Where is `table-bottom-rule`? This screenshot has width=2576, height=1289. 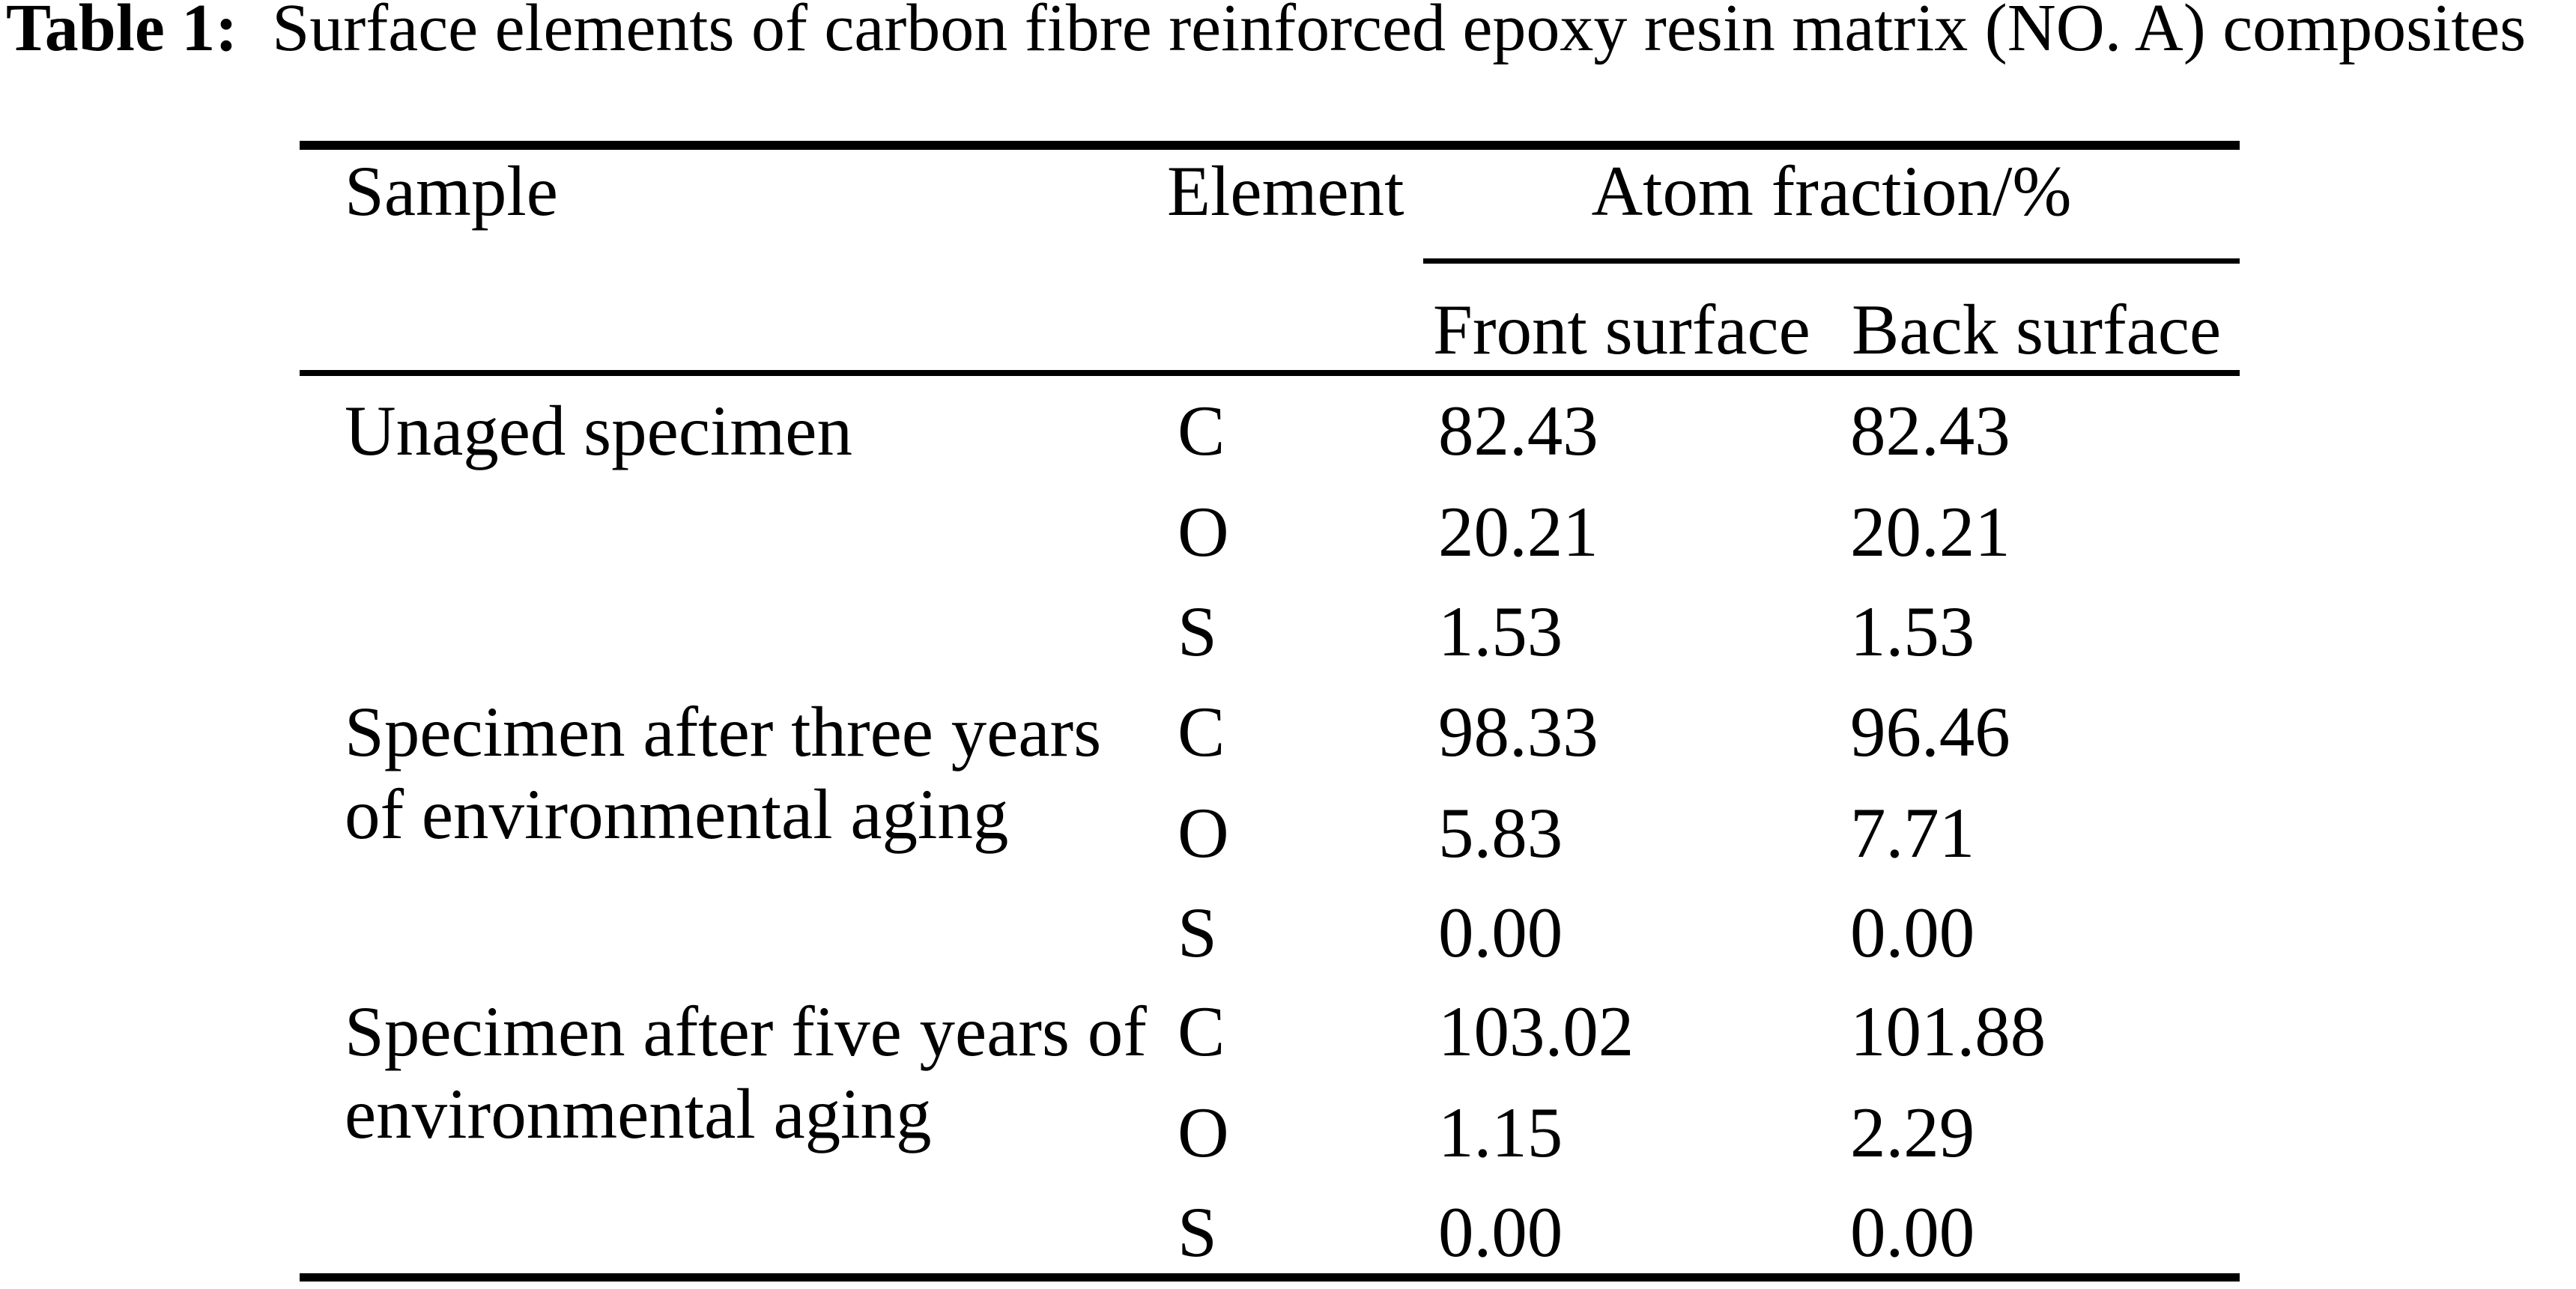 table-bottom-rule is located at coordinates (1270, 1277).